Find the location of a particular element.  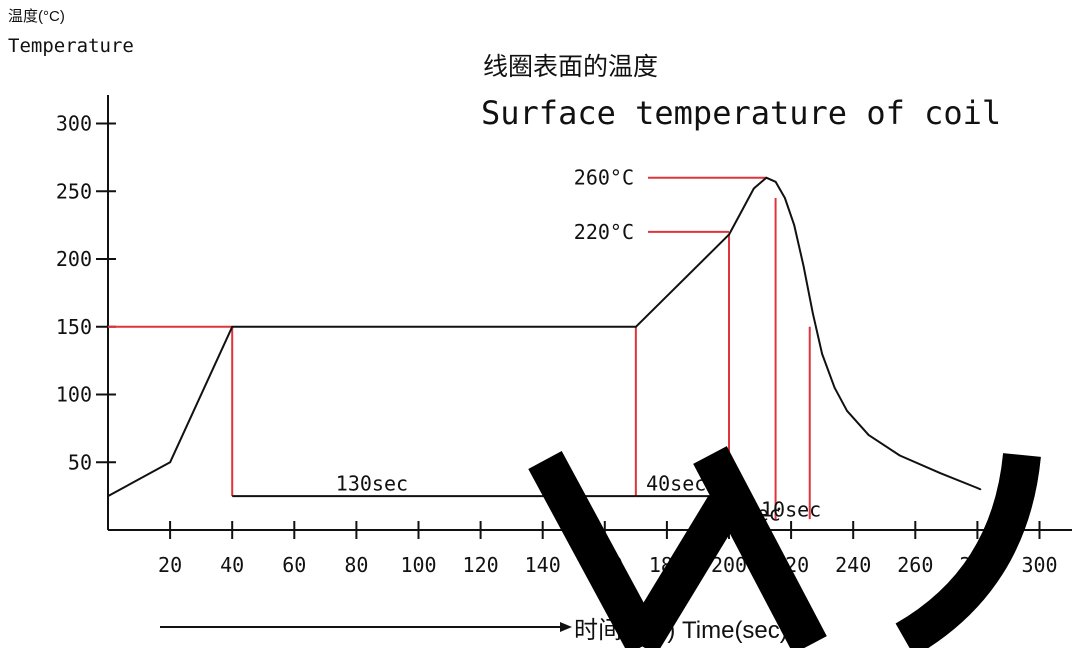

reference-label-260: 260°C is located at coordinates (604, 178).